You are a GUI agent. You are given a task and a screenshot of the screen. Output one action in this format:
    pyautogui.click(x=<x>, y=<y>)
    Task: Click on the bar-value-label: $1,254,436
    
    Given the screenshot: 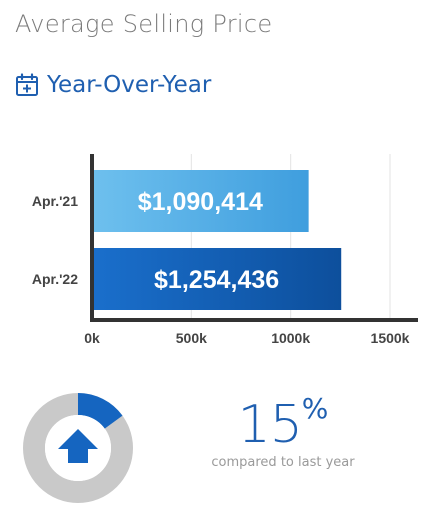 What is the action you would take?
    pyautogui.click(x=216, y=280)
    